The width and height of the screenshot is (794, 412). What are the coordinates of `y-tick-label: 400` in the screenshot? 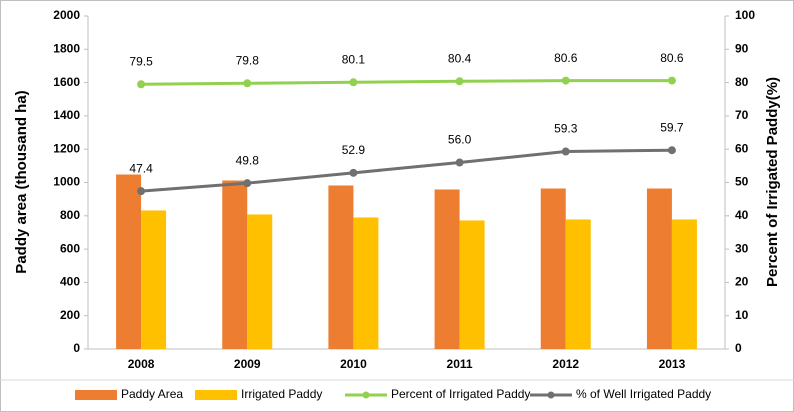 It's located at (70, 282).